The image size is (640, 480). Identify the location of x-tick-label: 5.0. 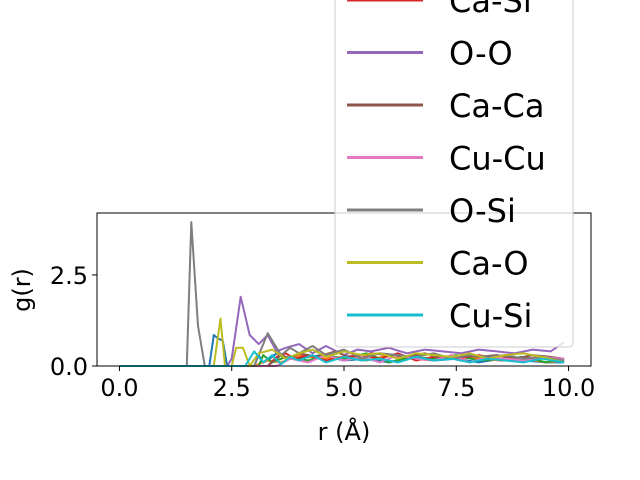
(344, 388).